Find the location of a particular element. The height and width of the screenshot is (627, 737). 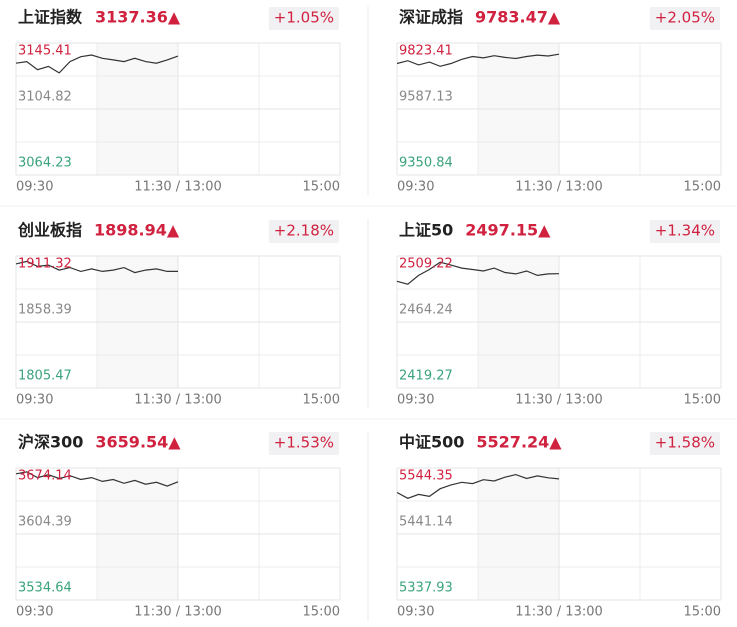

change-percent: +2.18% is located at coordinates (304, 231).